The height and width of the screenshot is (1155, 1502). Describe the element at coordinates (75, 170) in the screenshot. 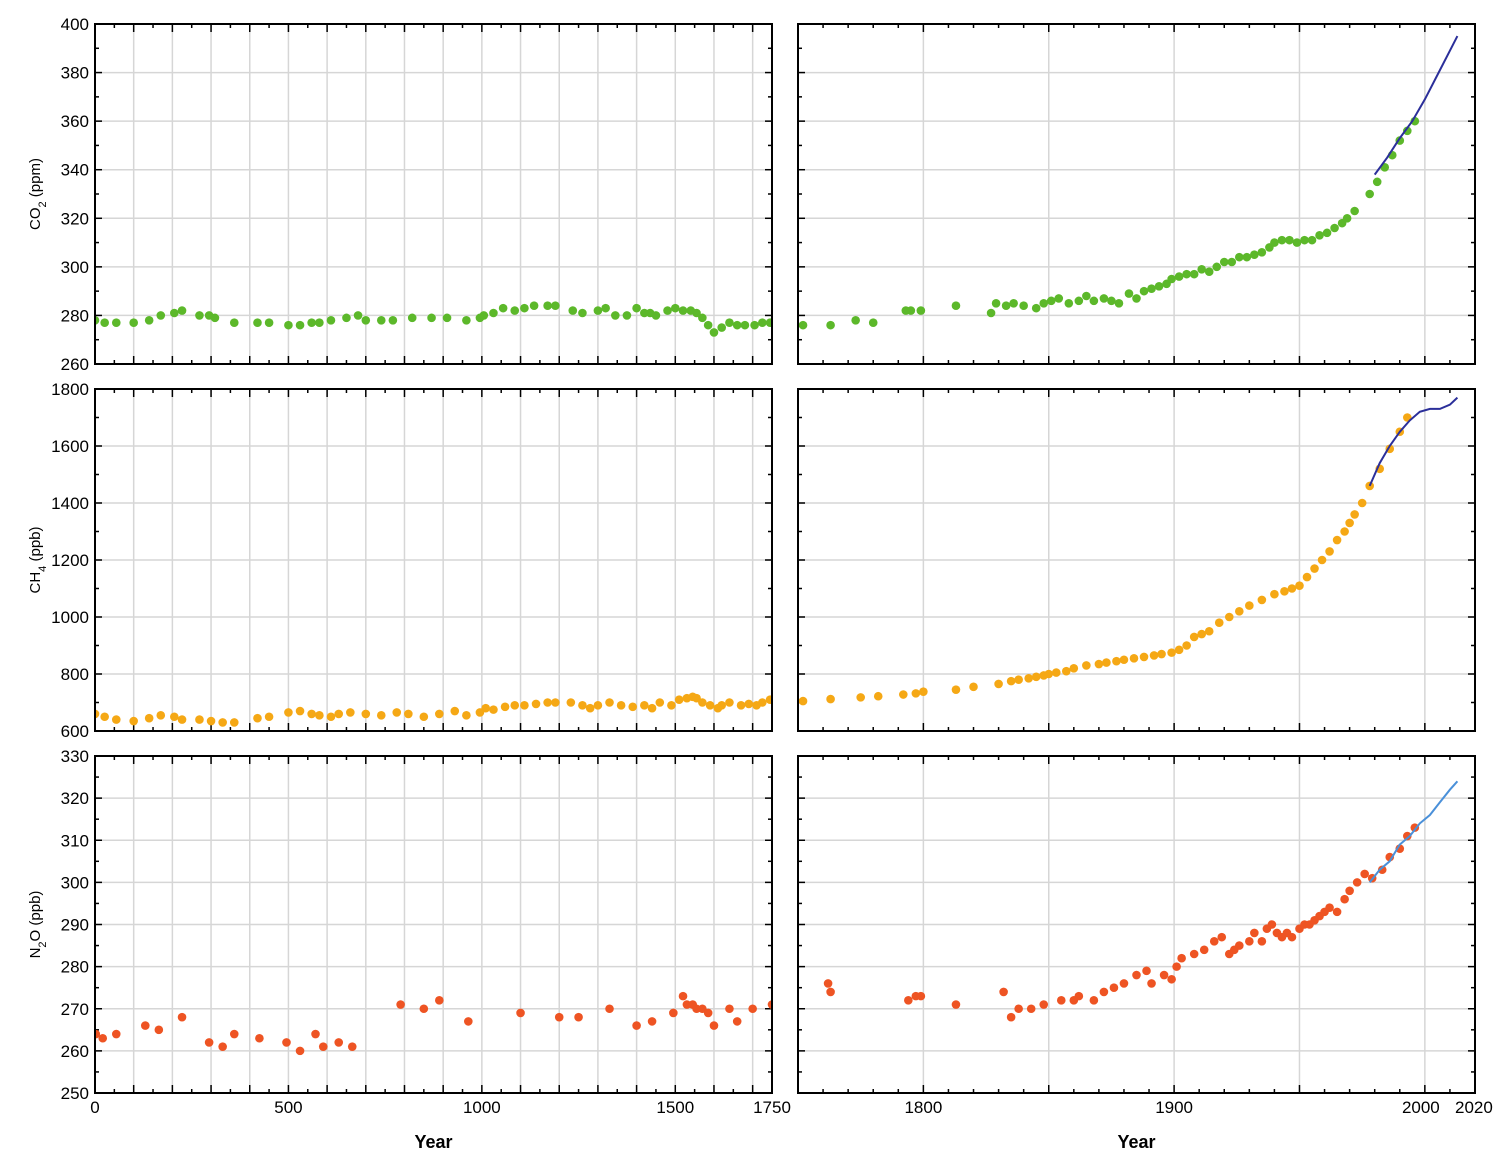

I see `y-tick-label: 340` at that location.